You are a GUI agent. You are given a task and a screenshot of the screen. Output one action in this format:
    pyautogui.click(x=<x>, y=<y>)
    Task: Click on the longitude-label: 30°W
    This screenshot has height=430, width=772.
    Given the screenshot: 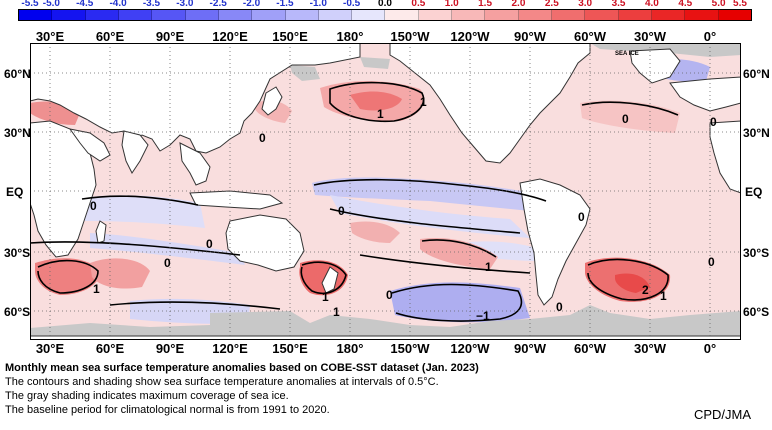 What is the action you would take?
    pyautogui.click(x=650, y=36)
    